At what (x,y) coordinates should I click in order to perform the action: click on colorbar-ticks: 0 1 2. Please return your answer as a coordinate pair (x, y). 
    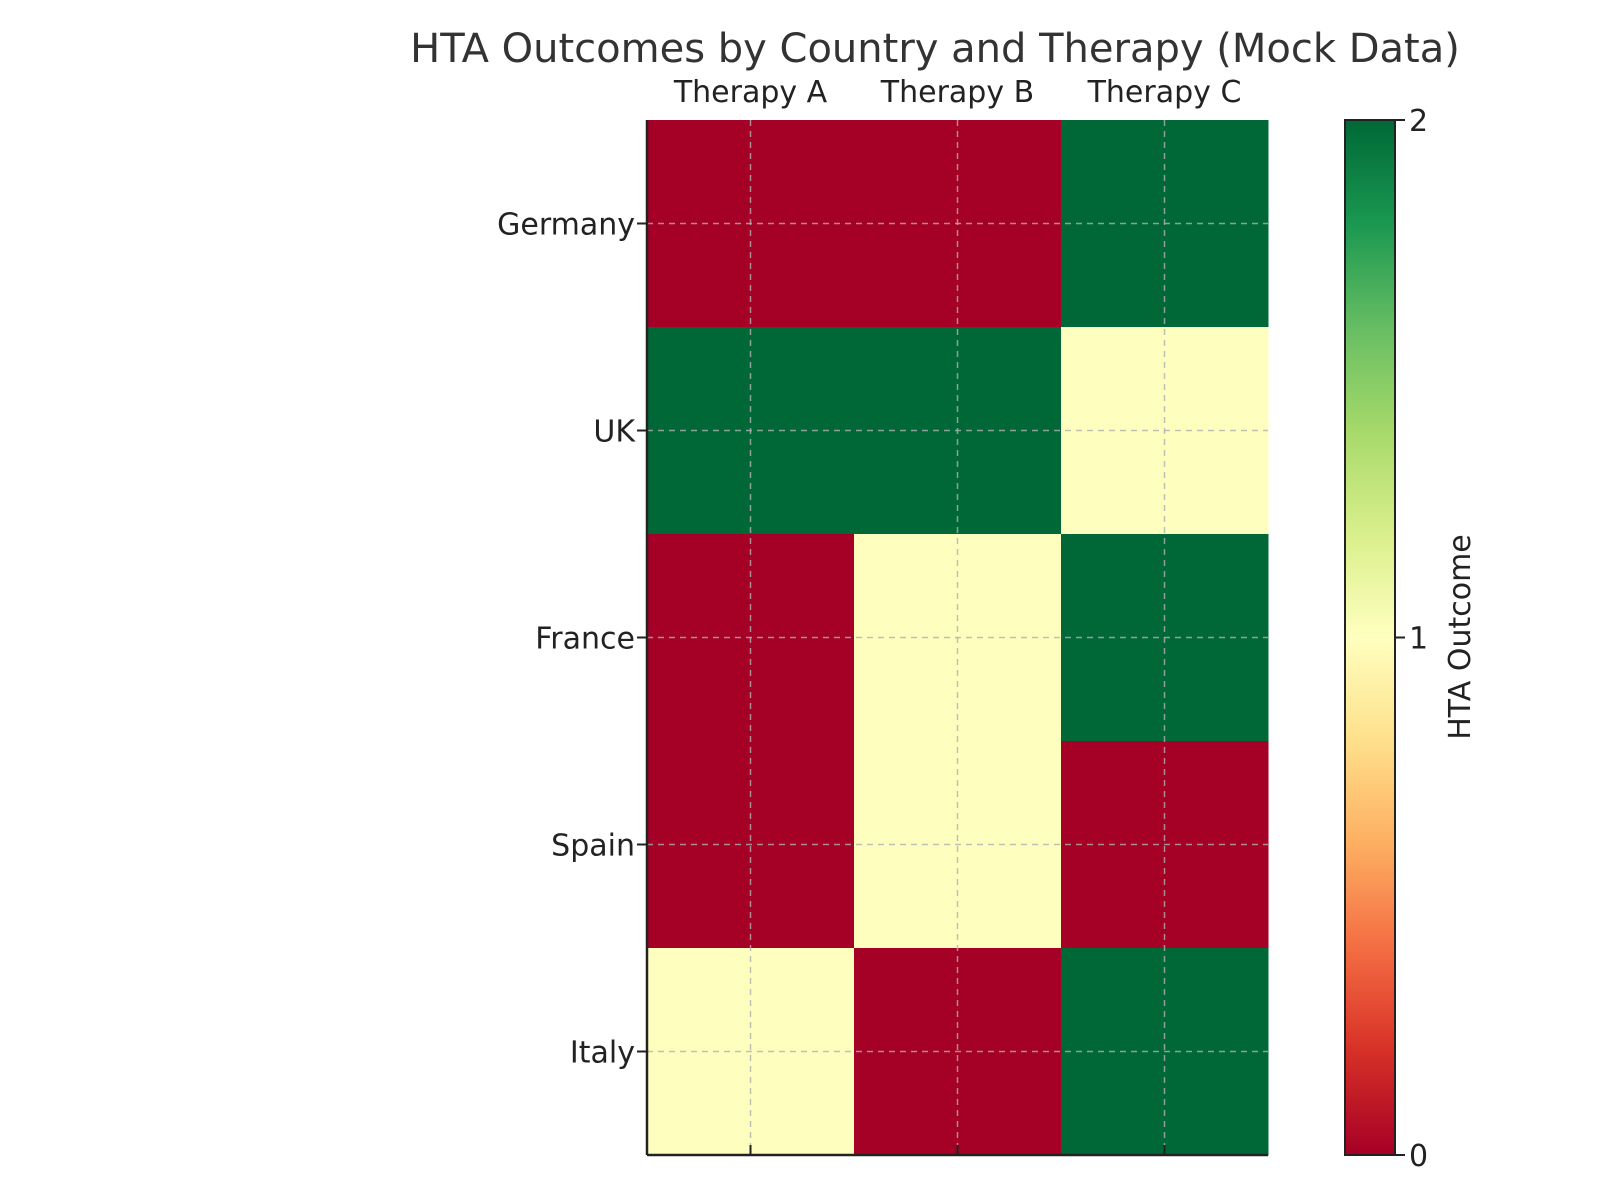
    Looking at the image, I should click on (1411, 639).